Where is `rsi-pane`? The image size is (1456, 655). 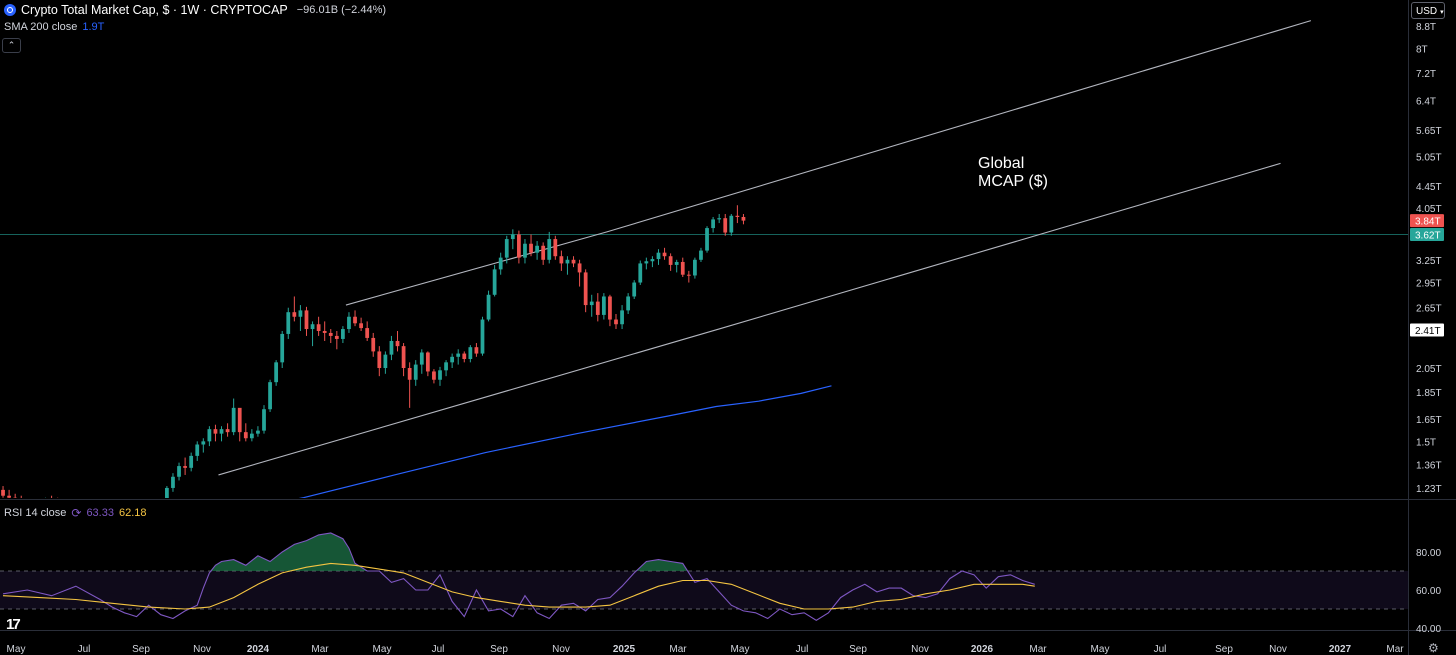
rsi-pane is located at coordinates (704, 577).